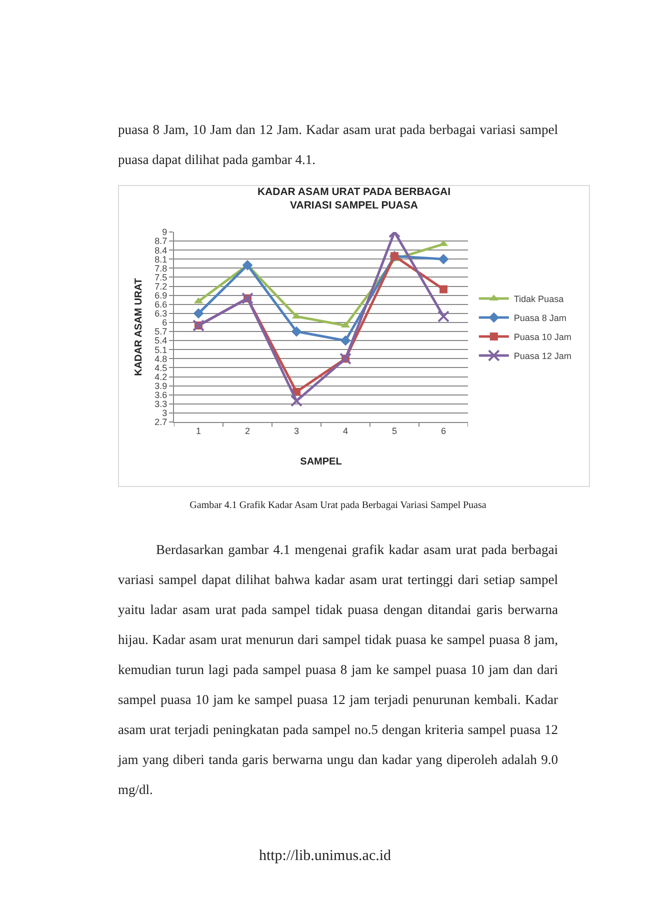  What do you see at coordinates (161, 305) in the screenshot?
I see `y-tick-label: 6.6` at bounding box center [161, 305].